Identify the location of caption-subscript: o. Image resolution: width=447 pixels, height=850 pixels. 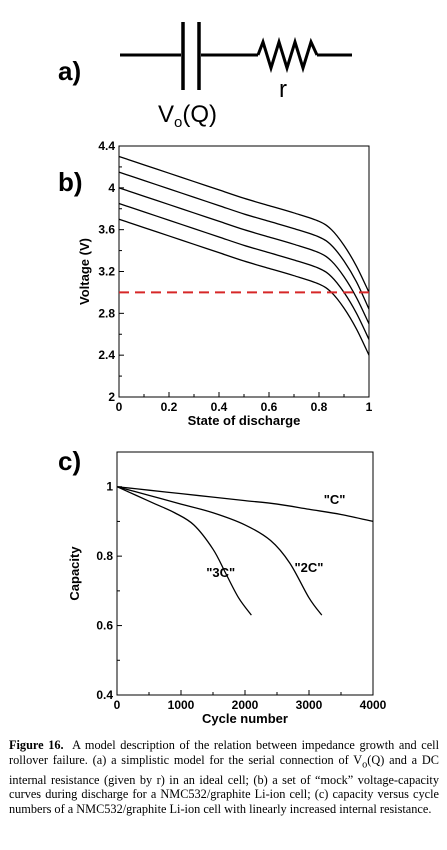
(365, 765).